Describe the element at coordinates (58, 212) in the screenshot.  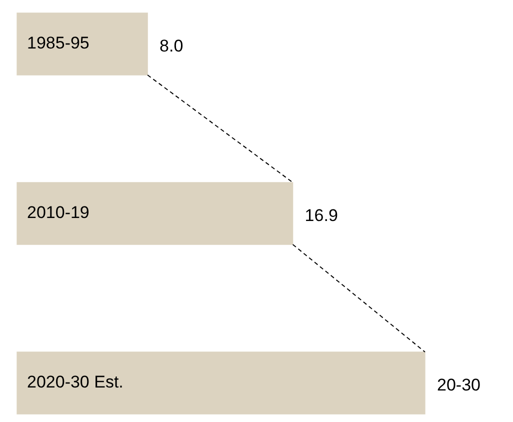
I see `y-tick-label: 2010-19` at that location.